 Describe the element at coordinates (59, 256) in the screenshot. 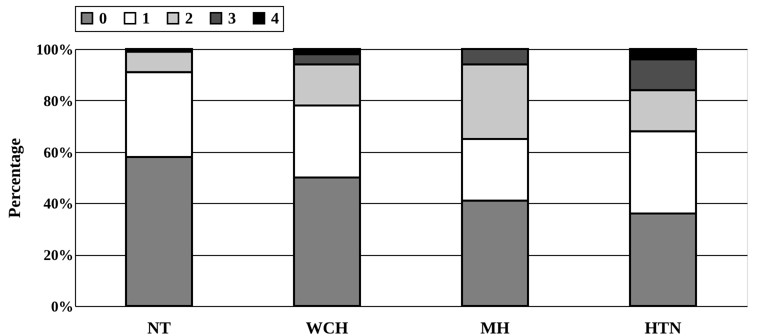

I see `y-tick-label: 20%` at that location.